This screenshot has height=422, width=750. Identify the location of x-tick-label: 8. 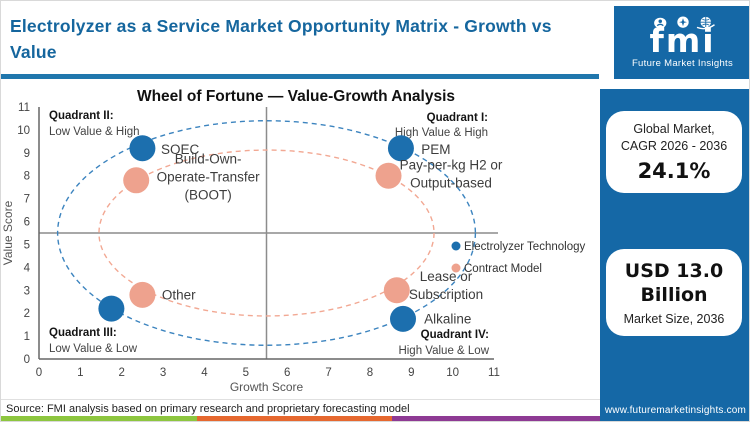
(370, 373).